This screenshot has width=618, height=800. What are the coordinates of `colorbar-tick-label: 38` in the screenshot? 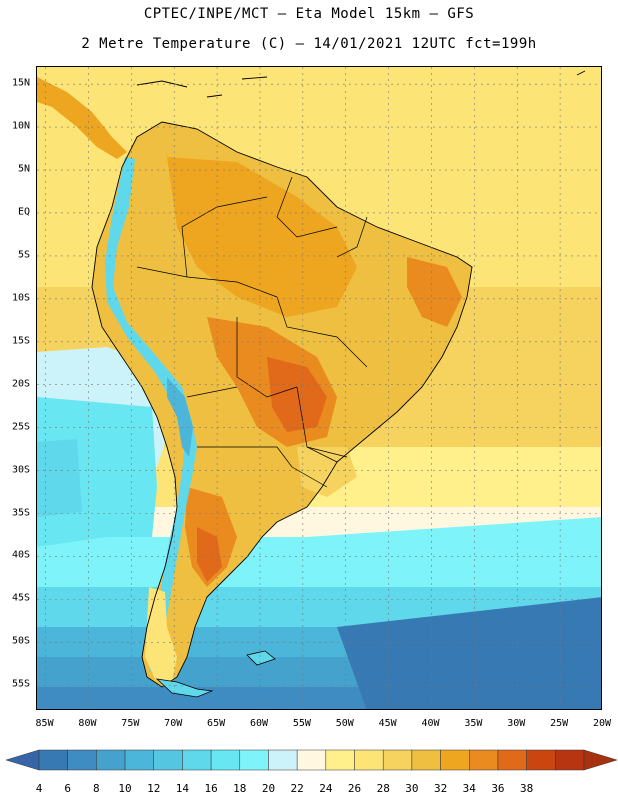 It's located at (527, 788).